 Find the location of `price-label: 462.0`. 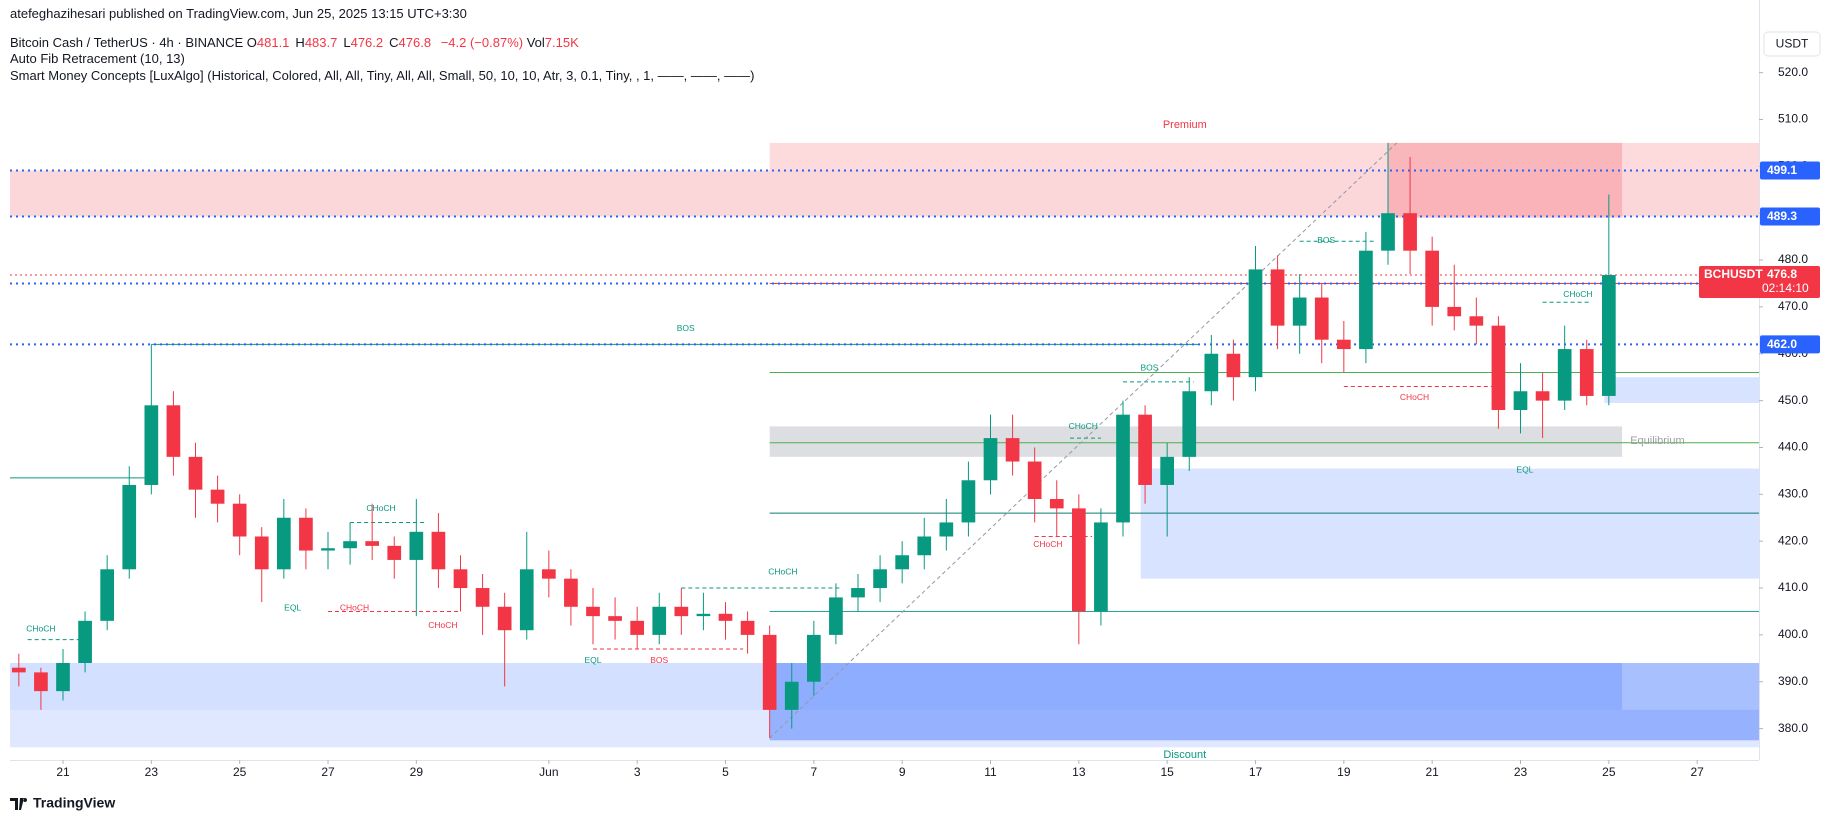

price-label: 462.0 is located at coordinates (1782, 344).